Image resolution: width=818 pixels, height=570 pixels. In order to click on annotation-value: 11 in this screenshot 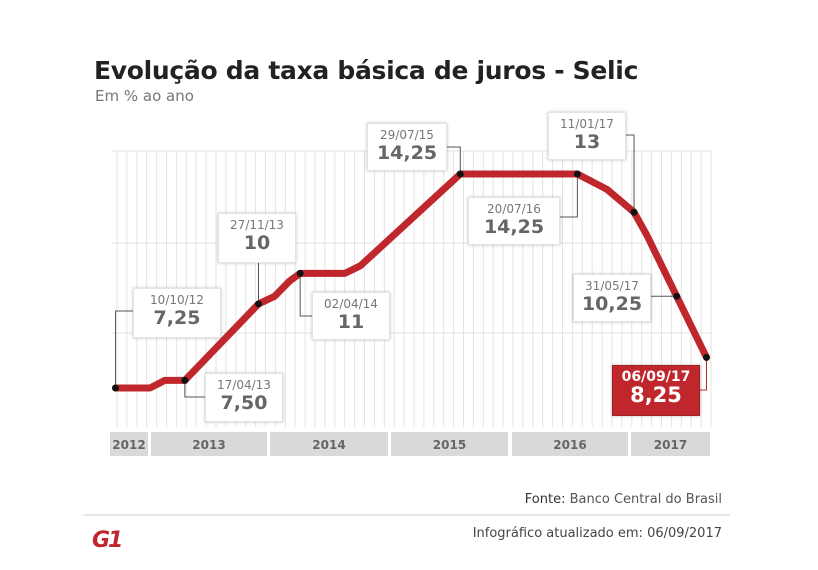, I will do `click(351, 322)`.